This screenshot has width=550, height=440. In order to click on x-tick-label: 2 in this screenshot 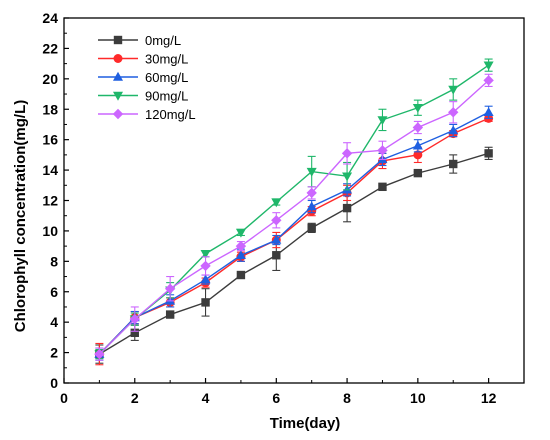, I will do `click(135, 398)`.